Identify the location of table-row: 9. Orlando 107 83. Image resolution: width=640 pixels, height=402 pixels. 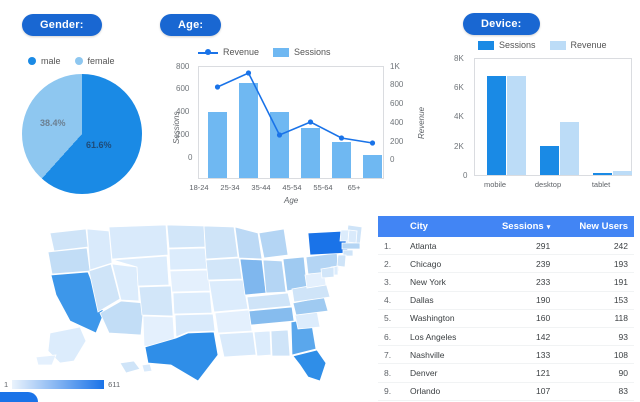
(506, 391).